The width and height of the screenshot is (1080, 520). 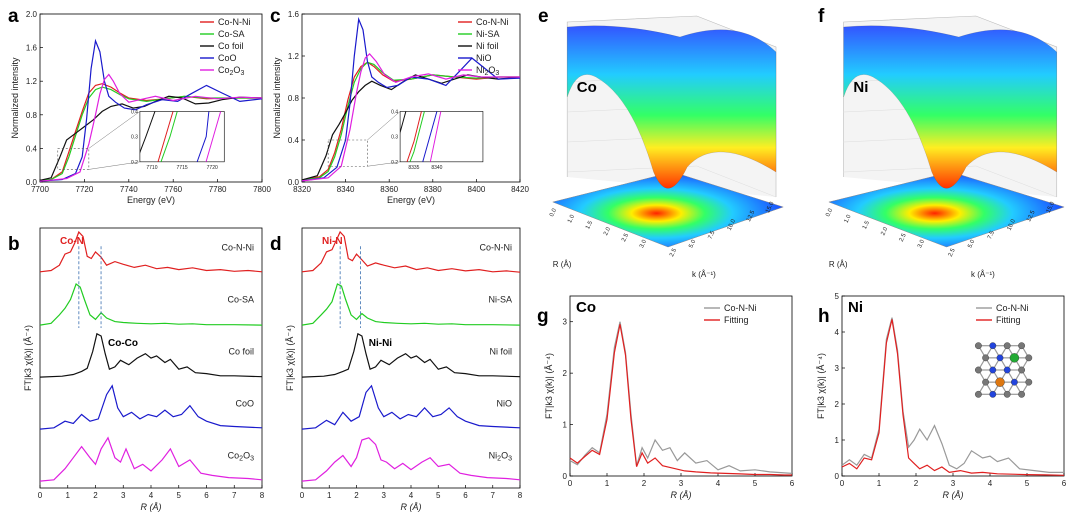 I want to click on panel-letter-b: b, so click(x=14, y=244).